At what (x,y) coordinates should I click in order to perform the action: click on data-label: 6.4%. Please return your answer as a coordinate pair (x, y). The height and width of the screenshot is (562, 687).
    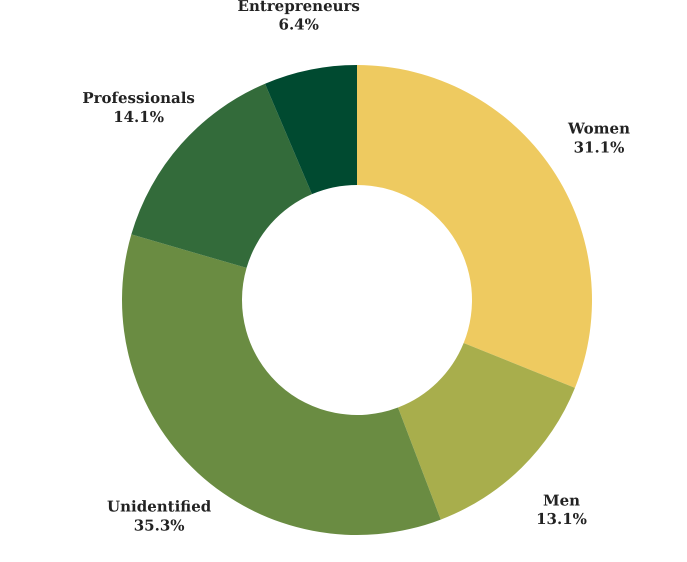
    Looking at the image, I should click on (298, 25).